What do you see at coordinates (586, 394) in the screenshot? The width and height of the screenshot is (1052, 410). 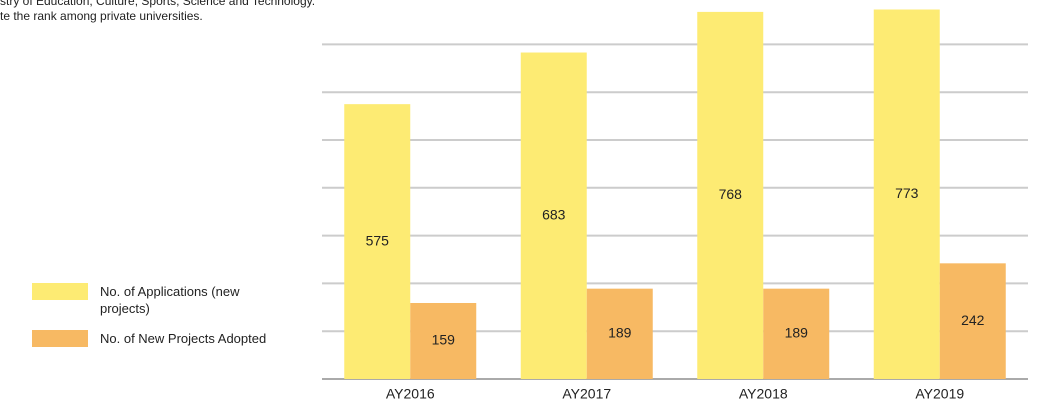 I see `x-tick-label: AY2017` at bounding box center [586, 394].